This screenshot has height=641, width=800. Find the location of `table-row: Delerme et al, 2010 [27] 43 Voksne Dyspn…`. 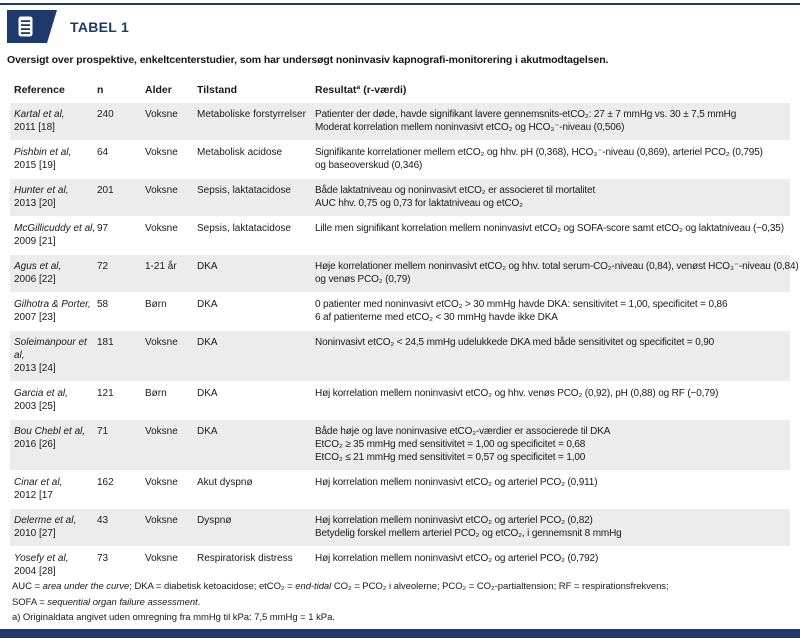

table-row: Delerme et al, 2010 [27] 43 Voksne Dyspn… is located at coordinates (400, 527).